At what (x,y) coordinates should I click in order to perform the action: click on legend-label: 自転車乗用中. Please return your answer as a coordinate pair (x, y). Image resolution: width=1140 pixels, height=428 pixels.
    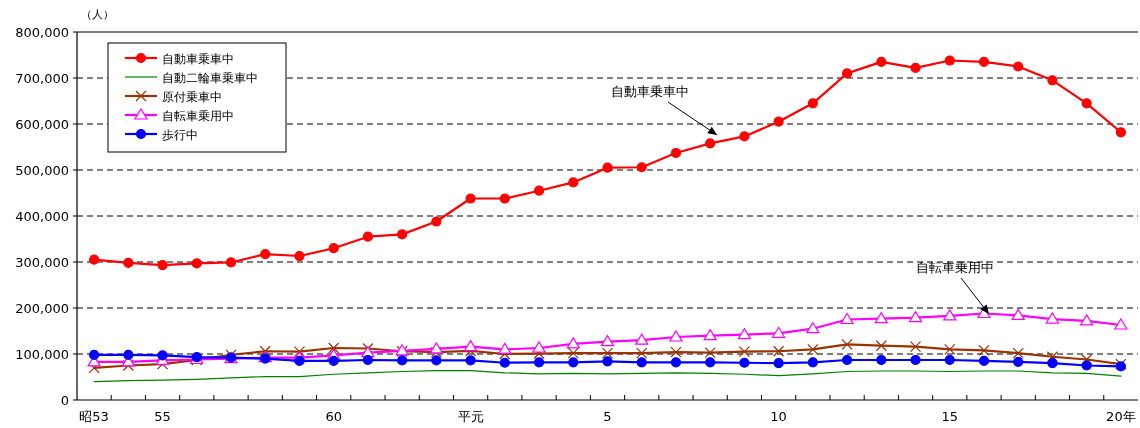
    Looking at the image, I should click on (198, 116).